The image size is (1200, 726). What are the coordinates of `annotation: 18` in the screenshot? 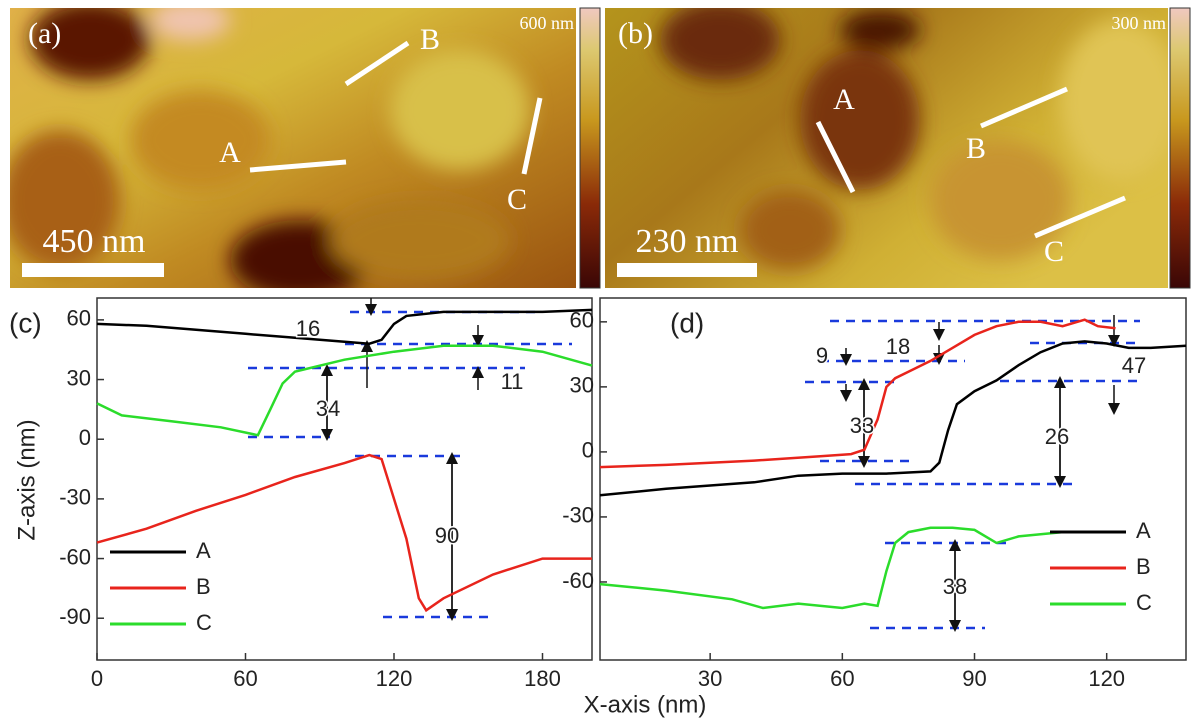 It's located at (898, 346).